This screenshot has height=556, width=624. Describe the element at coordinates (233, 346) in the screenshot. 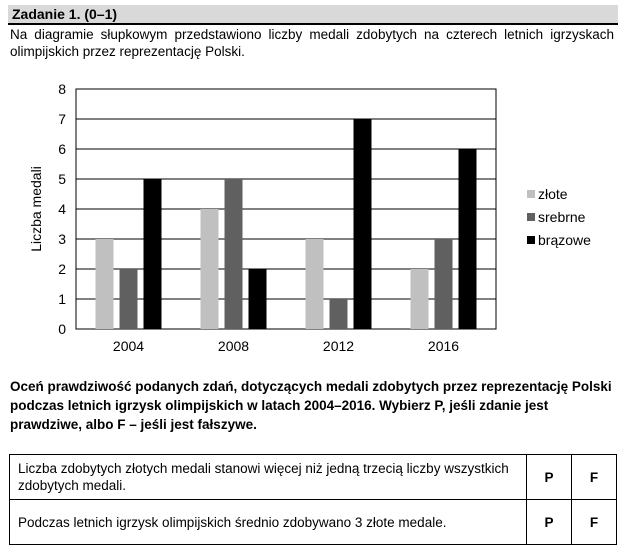

I see `x-tick-label: 2008` at that location.